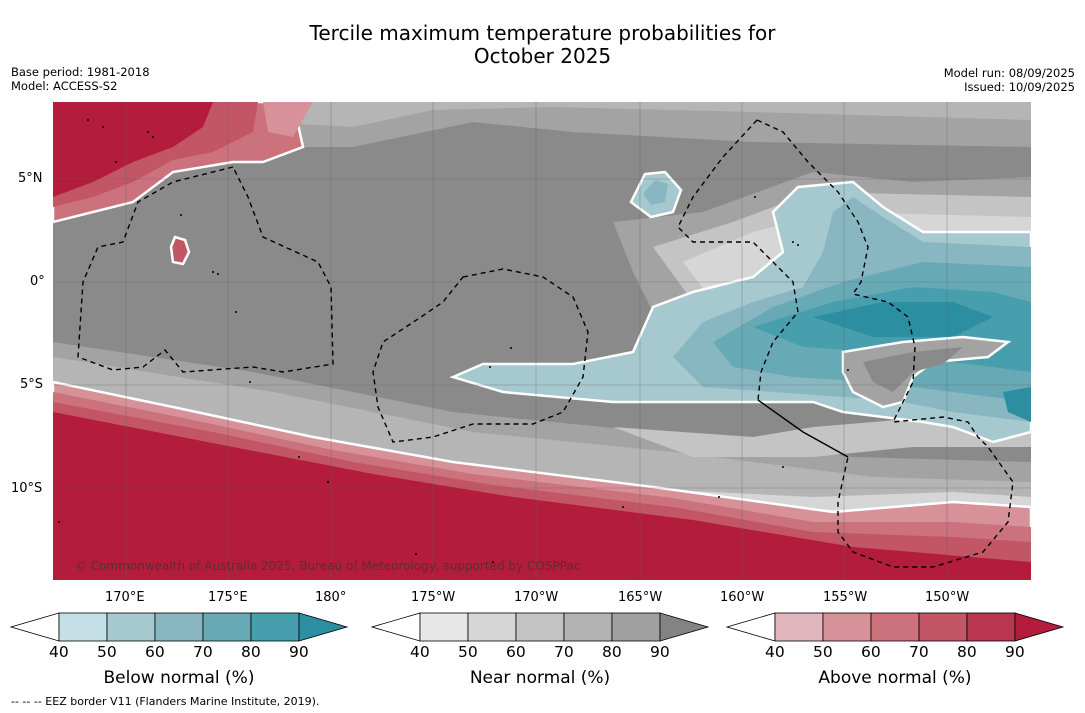  I want to click on colorbar-strip, so click(537, 627).